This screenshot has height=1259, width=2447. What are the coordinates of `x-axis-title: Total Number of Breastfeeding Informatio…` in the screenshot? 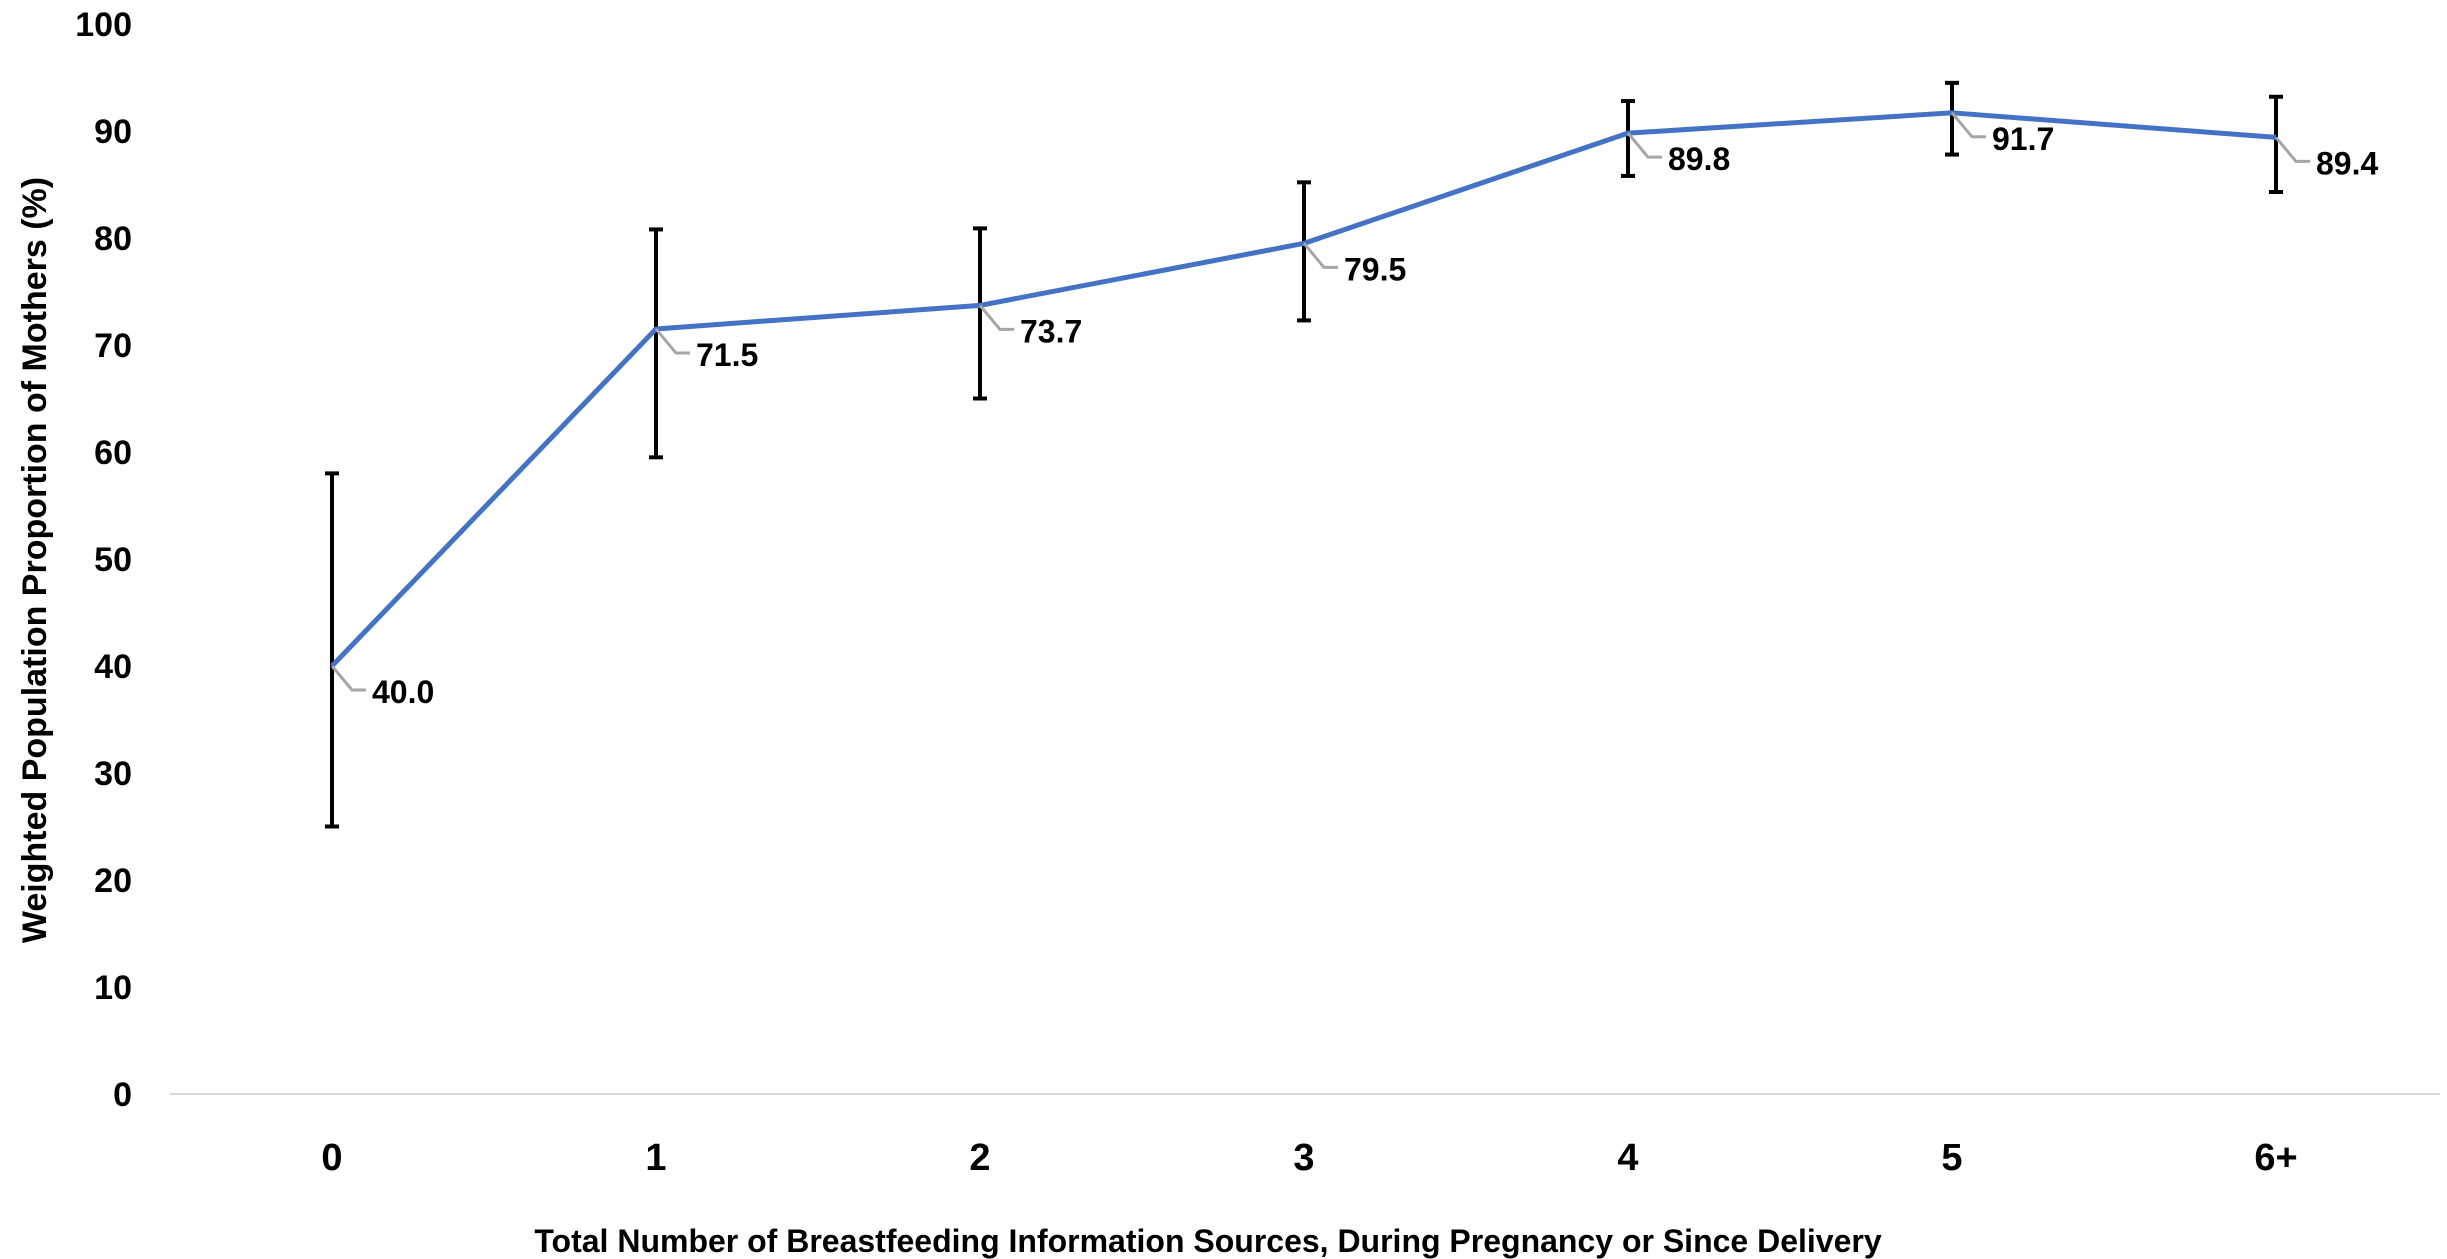 It's located at (1207, 1241).